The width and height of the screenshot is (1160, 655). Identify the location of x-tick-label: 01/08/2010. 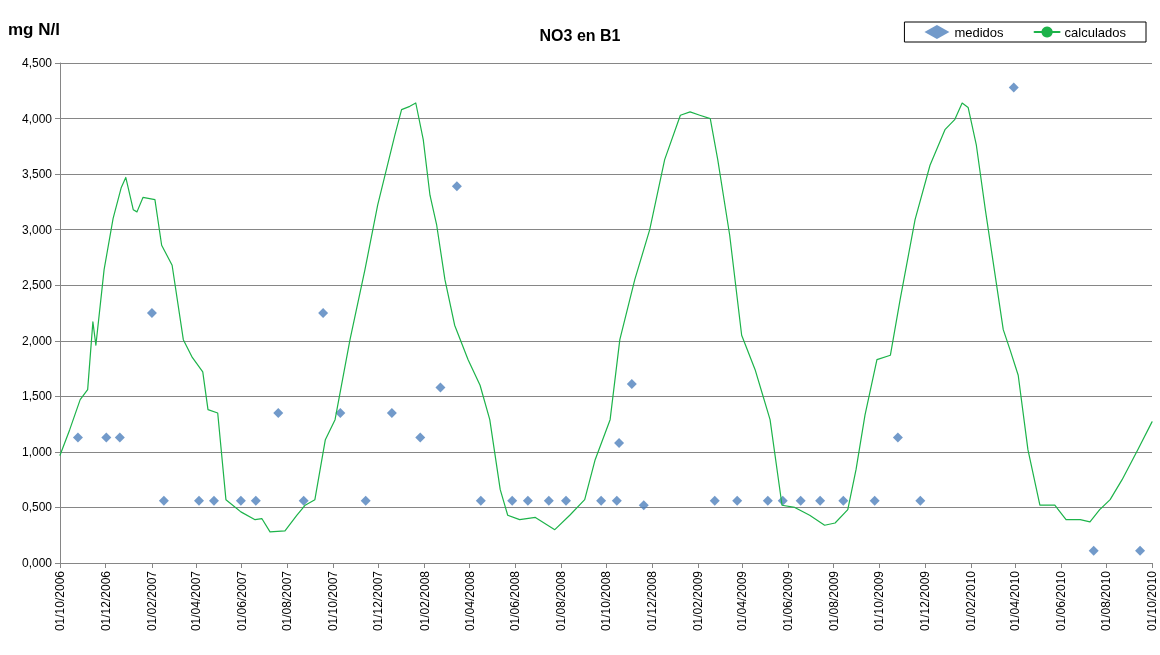
(1106, 601).